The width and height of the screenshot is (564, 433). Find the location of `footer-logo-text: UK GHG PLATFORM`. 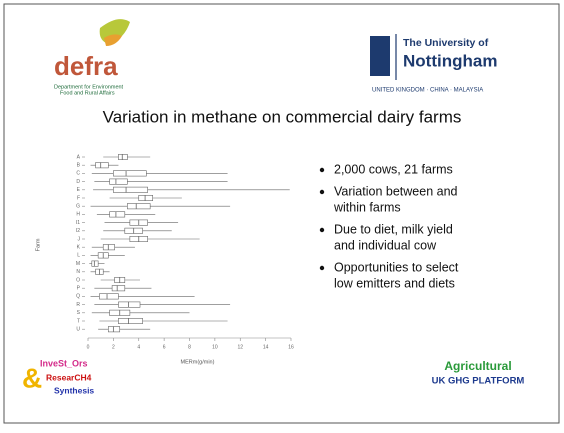

footer-logo-text: UK GHG PLATFORM is located at coordinates (478, 381).